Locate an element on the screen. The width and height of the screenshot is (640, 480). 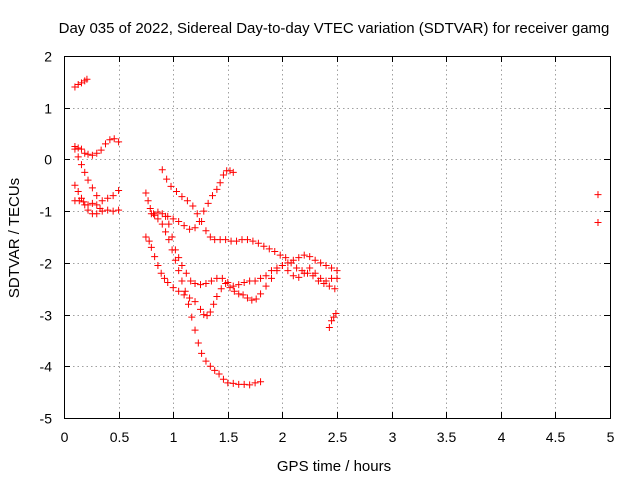
y-tick-label: 2 is located at coordinates (48, 57).